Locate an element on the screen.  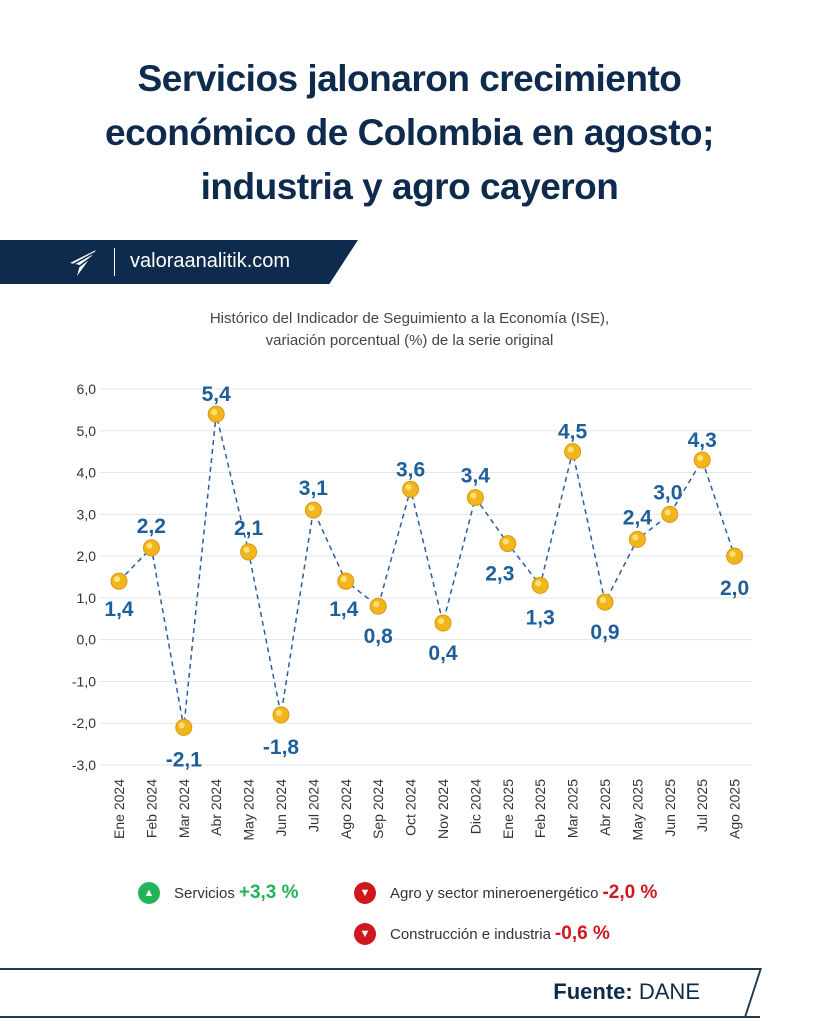
data-label: 3,4 is located at coordinates (476, 476).